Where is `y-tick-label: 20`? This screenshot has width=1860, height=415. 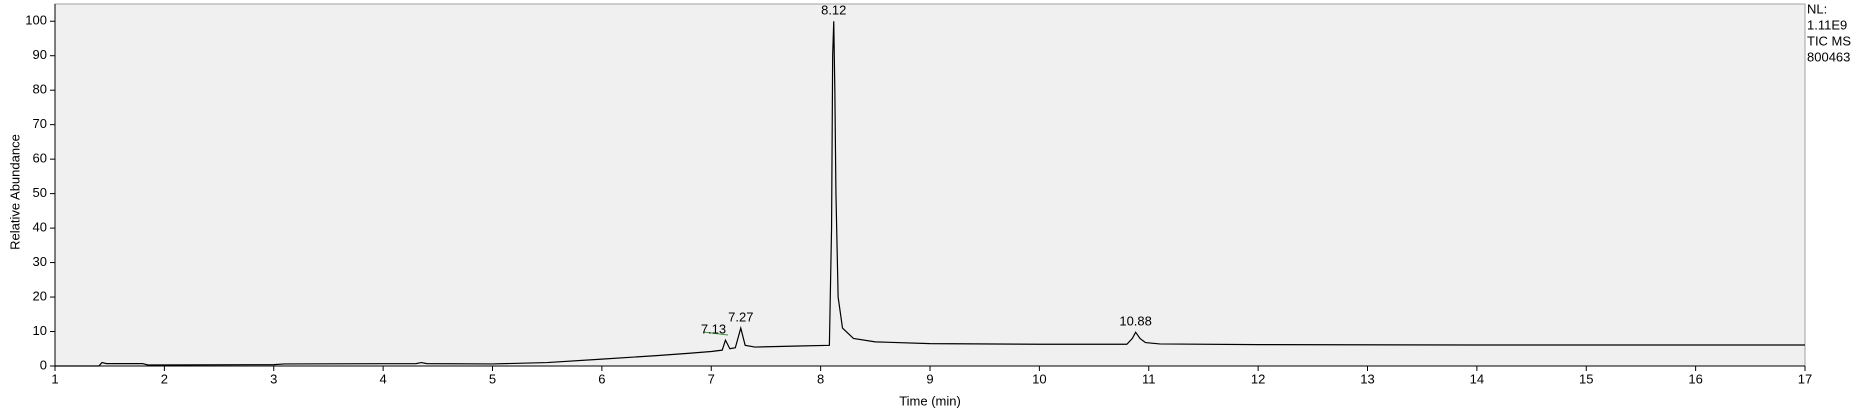 y-tick-label: 20 is located at coordinates (40, 295).